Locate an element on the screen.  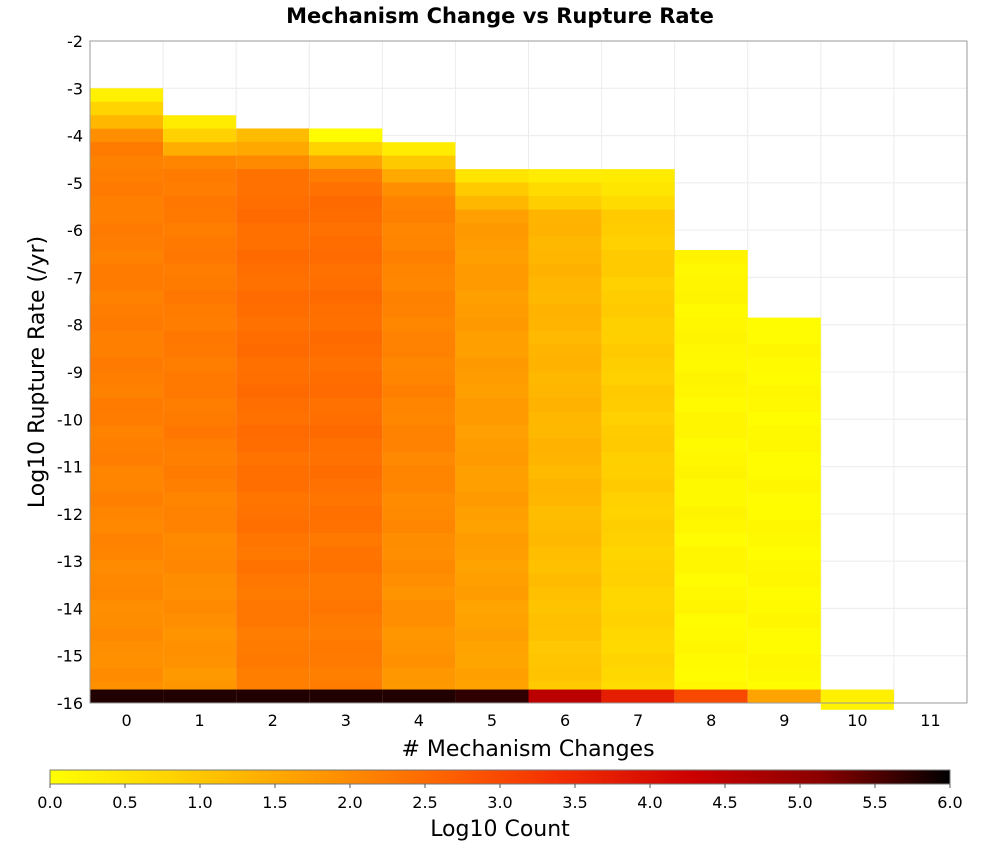
colorbar-tick-label: 6.0 is located at coordinates (949, 802).